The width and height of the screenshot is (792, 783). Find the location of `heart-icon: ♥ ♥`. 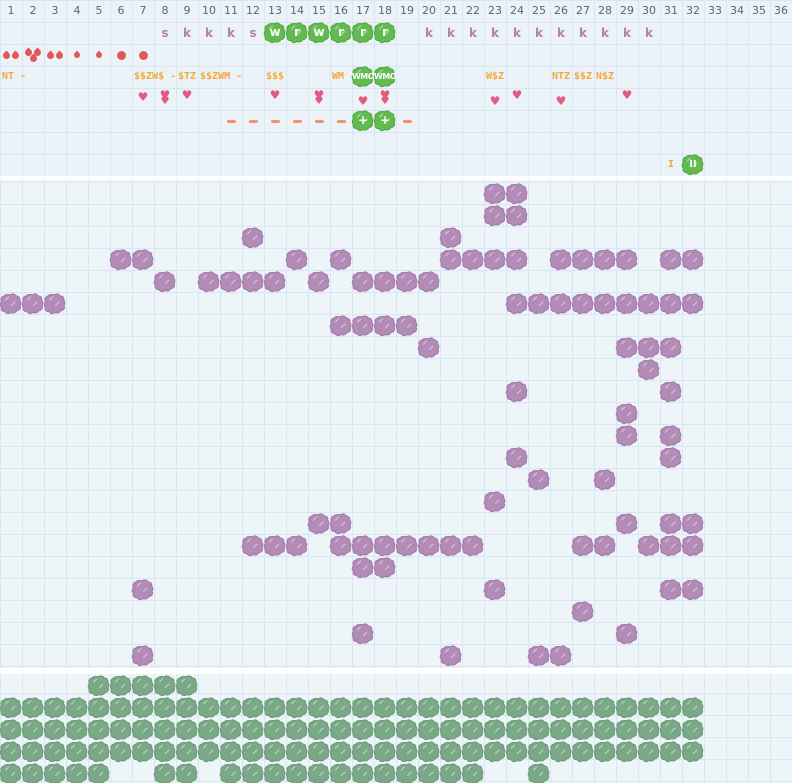

heart-icon: ♥ ♥ is located at coordinates (319, 98).